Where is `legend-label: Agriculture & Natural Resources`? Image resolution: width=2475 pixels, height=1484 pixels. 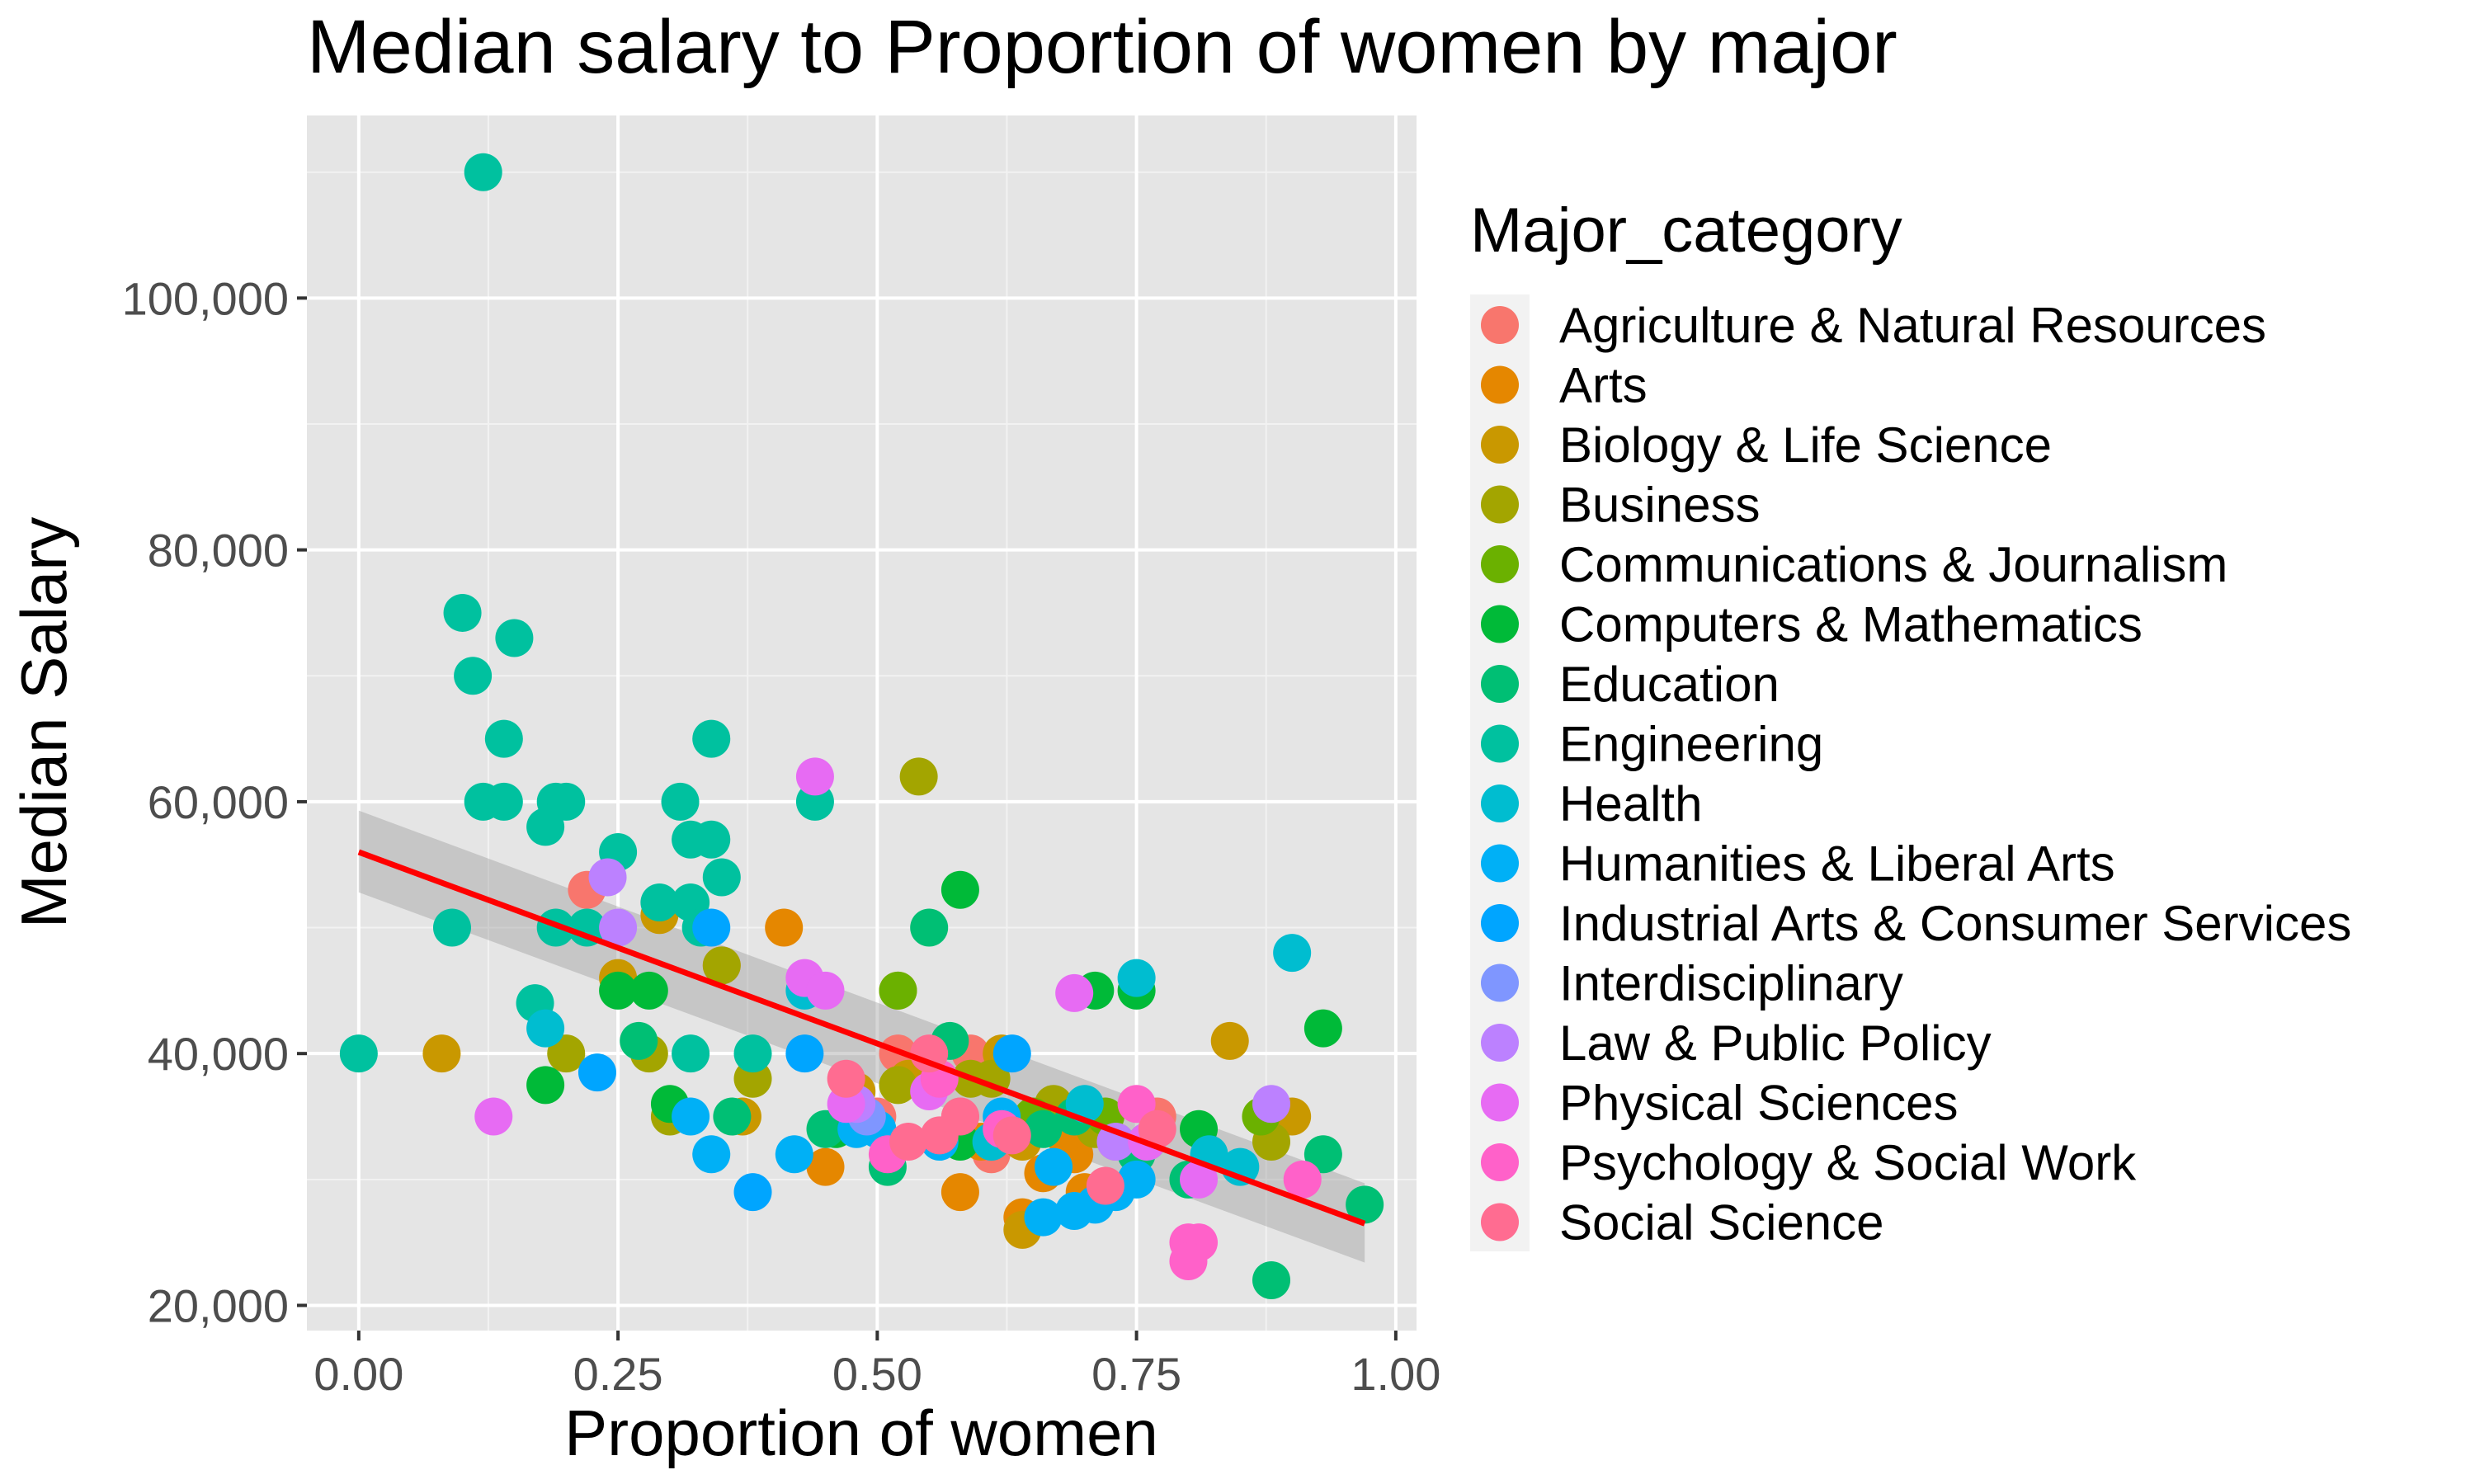
legend-label: Agriculture & Natural Resources is located at coordinates (1913, 325).